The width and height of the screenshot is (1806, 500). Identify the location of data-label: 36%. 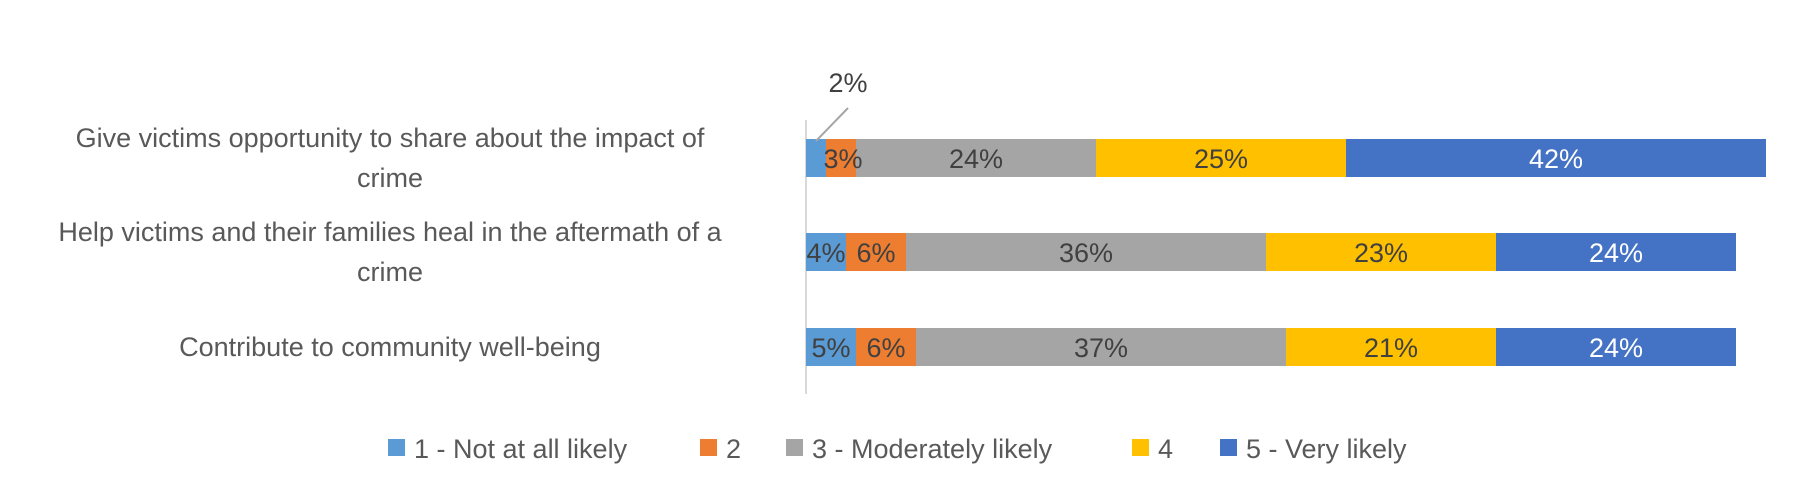
(1086, 253).